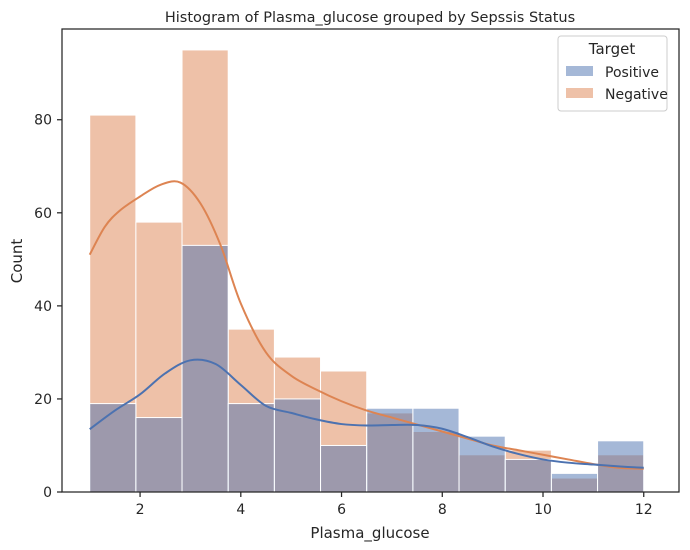 This screenshot has width=690, height=550. What do you see at coordinates (579, 71) in the screenshot?
I see `legend-swatch-positive` at bounding box center [579, 71].